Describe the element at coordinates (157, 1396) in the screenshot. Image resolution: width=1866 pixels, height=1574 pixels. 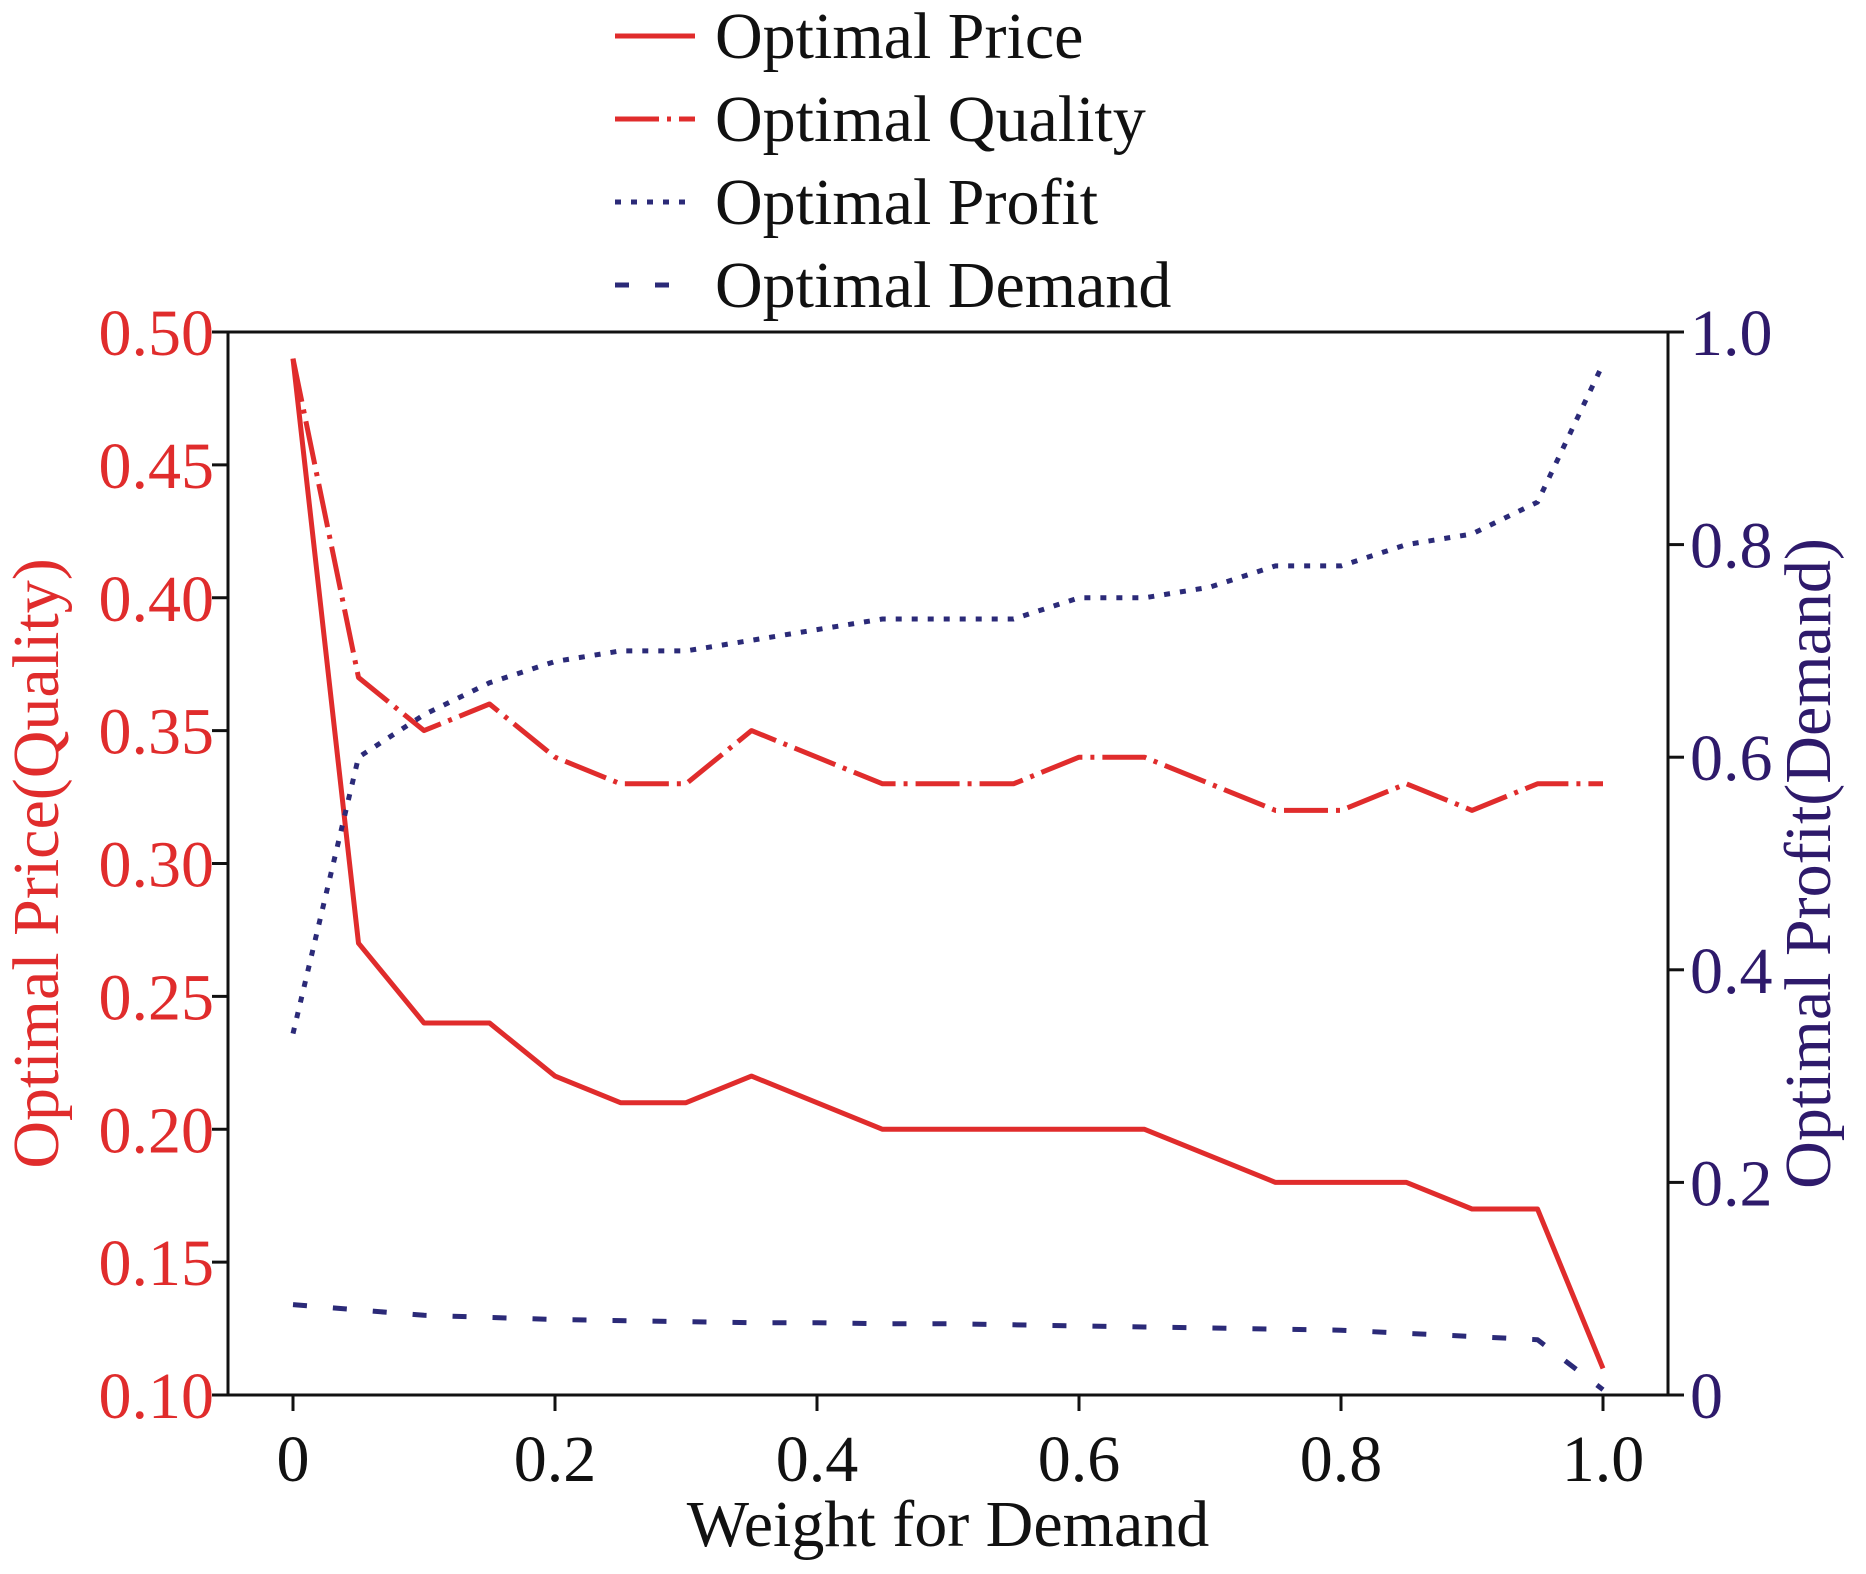
I see `y-left-tick-label: 0.10` at that location.